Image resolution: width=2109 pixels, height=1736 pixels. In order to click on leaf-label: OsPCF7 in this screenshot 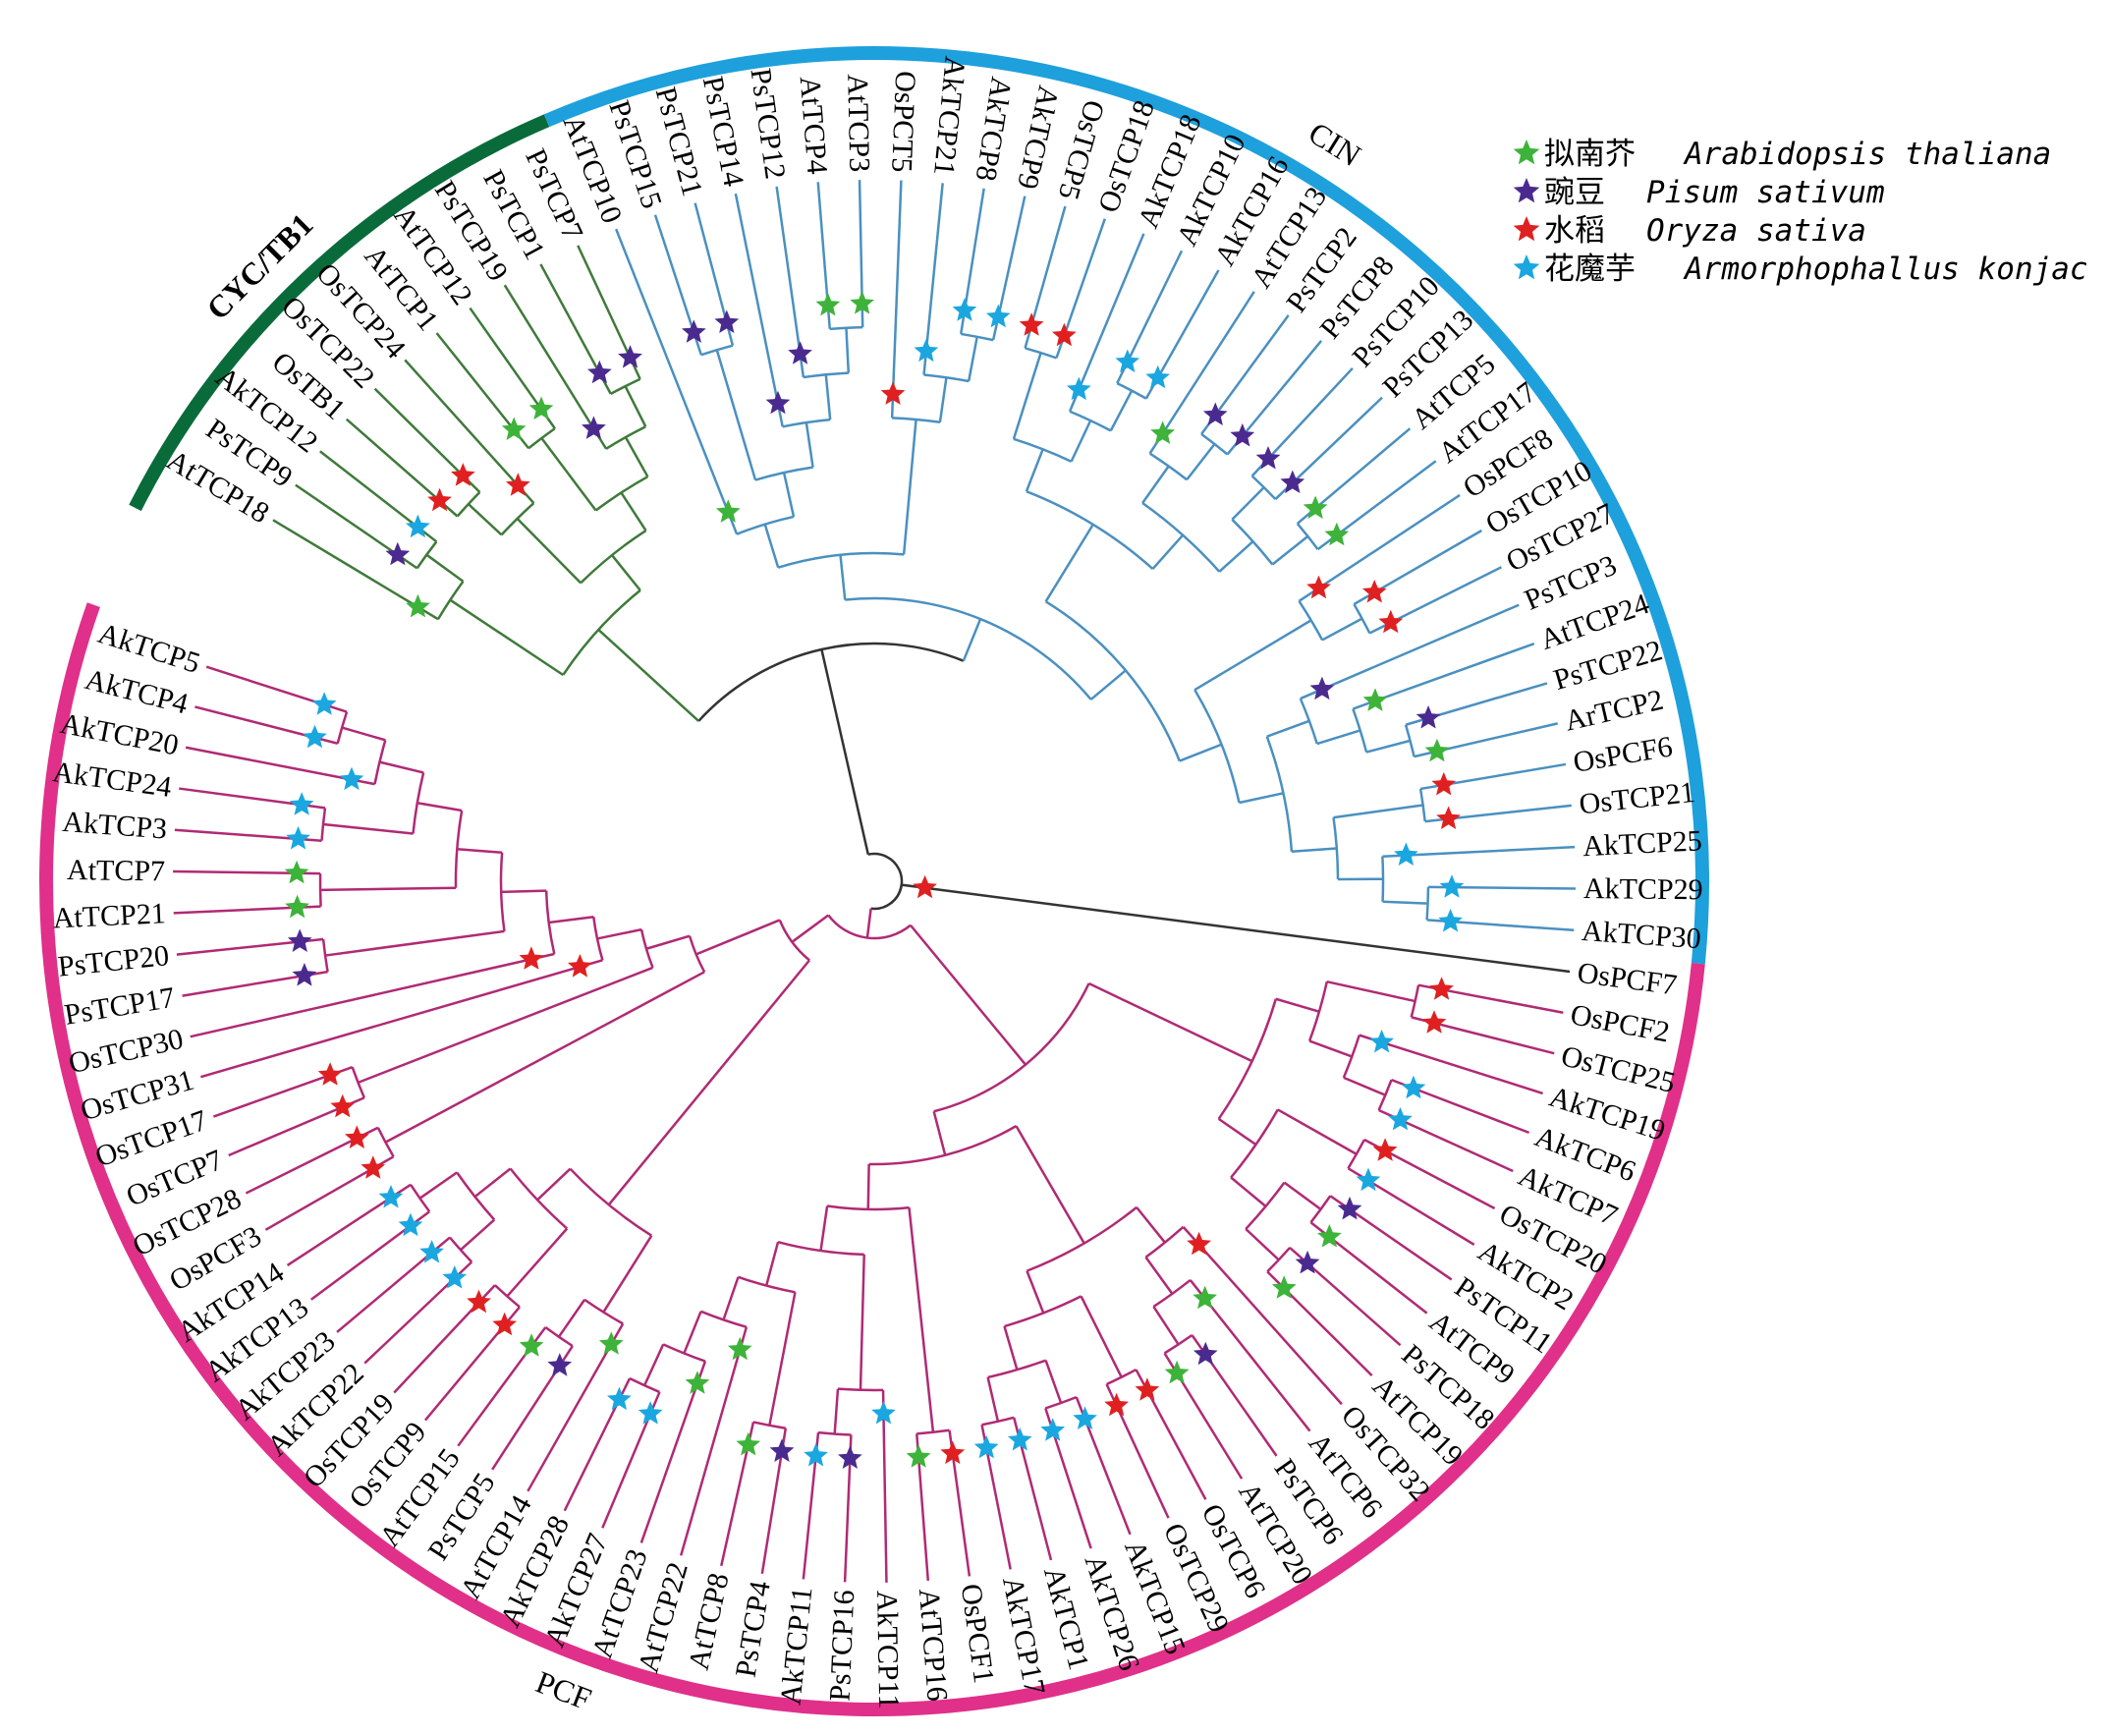, I will do `click(1627, 979)`.